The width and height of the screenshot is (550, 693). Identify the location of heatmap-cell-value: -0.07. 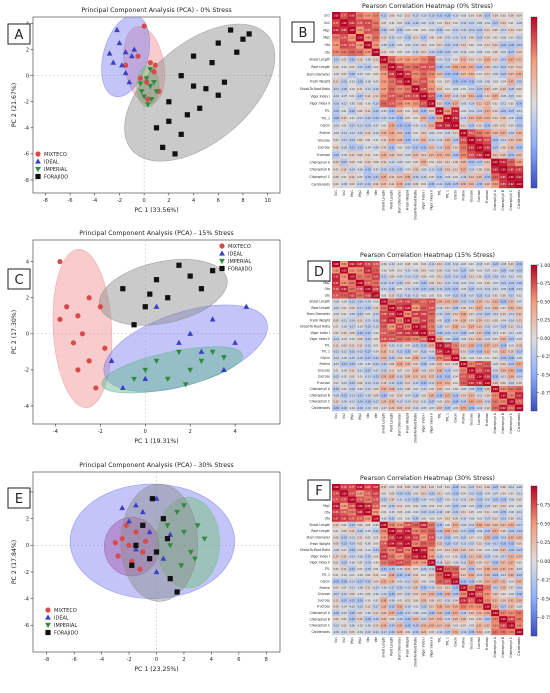
(400, 38).